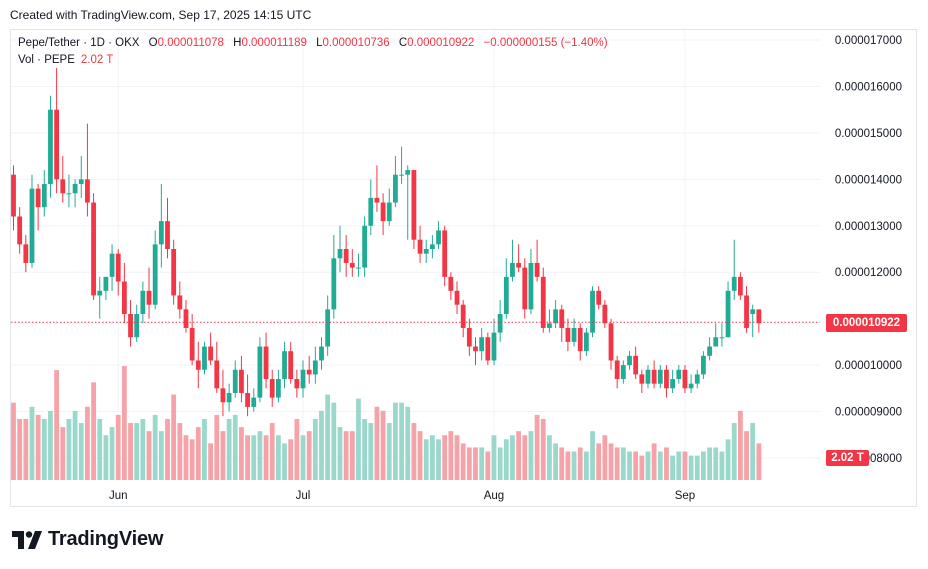 Image resolution: width=928 pixels, height=569 pixels. What do you see at coordinates (868, 366) in the screenshot?
I see `y-tick-label: 0.000010000` at bounding box center [868, 366].